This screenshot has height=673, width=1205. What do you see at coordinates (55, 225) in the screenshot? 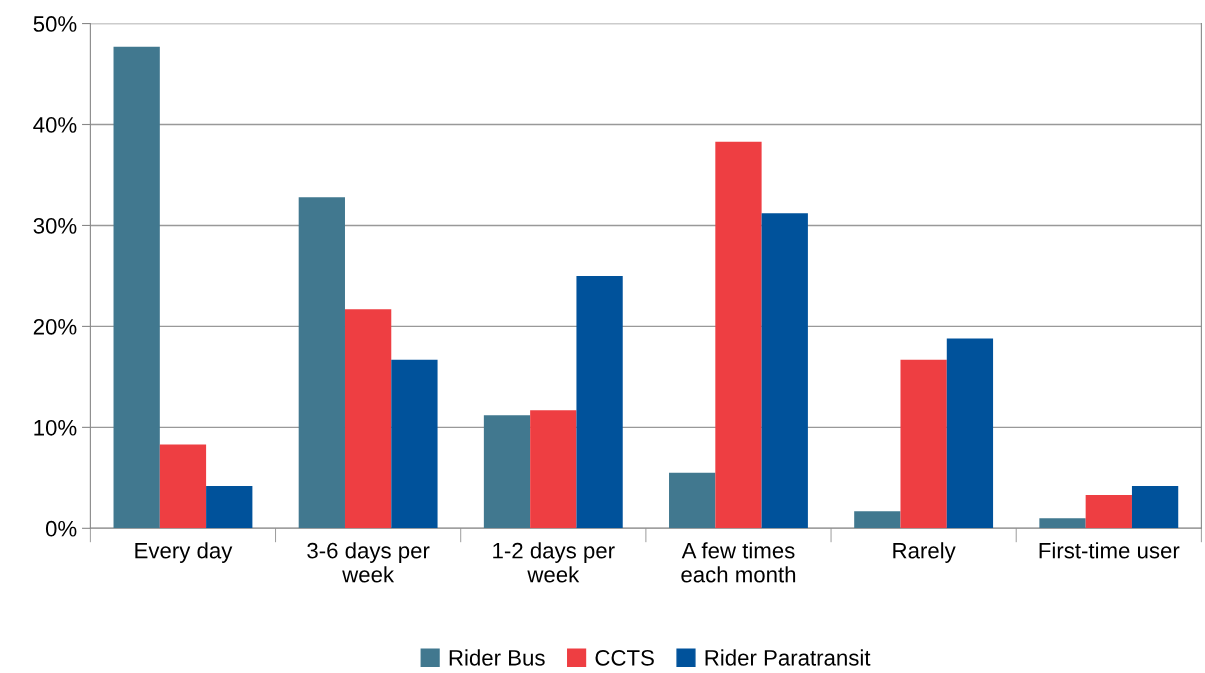
I see `y-tick-label: 30%` at bounding box center [55, 225].